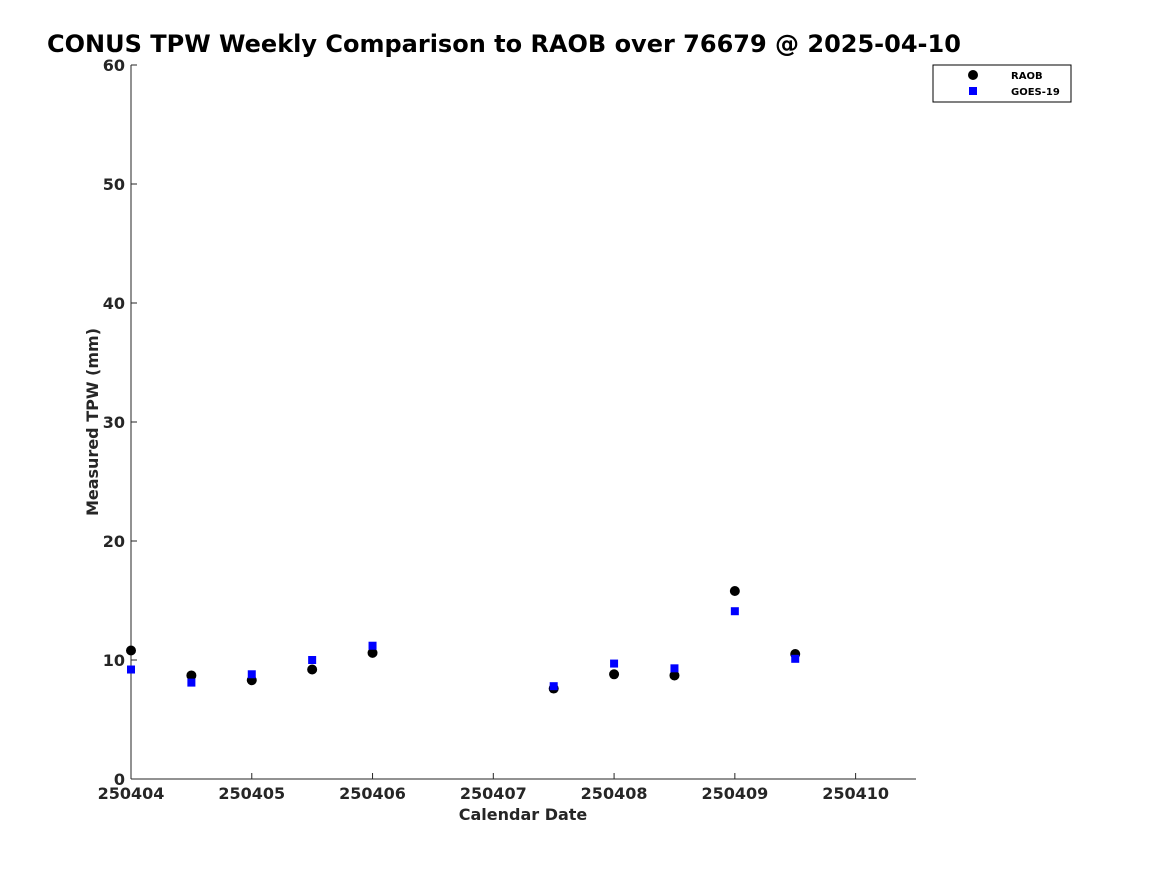 The image size is (1167, 875). Describe the element at coordinates (372, 793) in the screenshot. I see `x-tick-label: 250406` at that location.